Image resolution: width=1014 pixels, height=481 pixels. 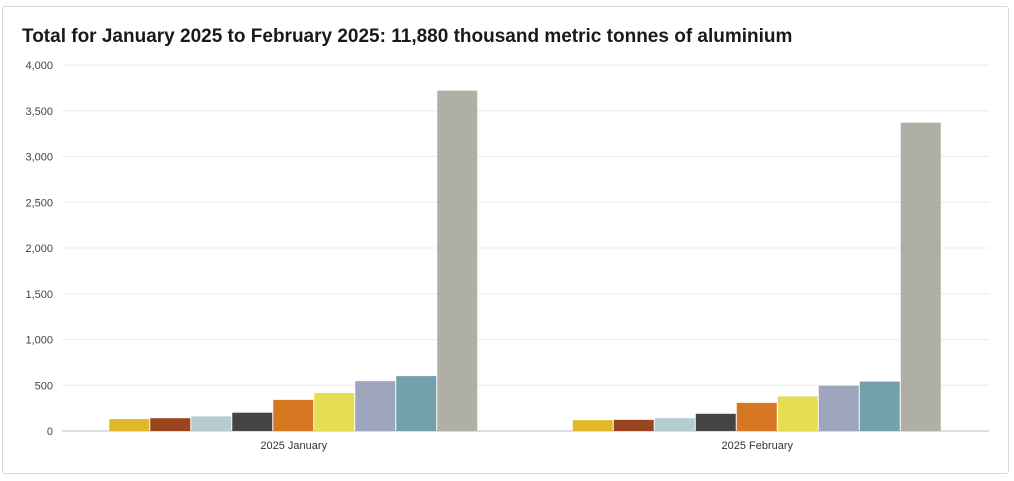 I want to click on y-tick-label: 1,000, so click(x=39, y=341).